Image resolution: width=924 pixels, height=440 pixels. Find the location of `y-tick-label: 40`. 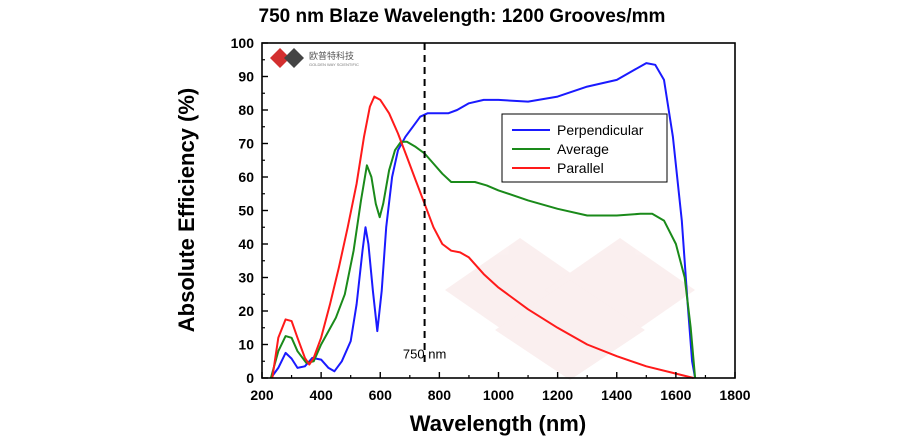

y-tick-label: 40 is located at coordinates (246, 244).